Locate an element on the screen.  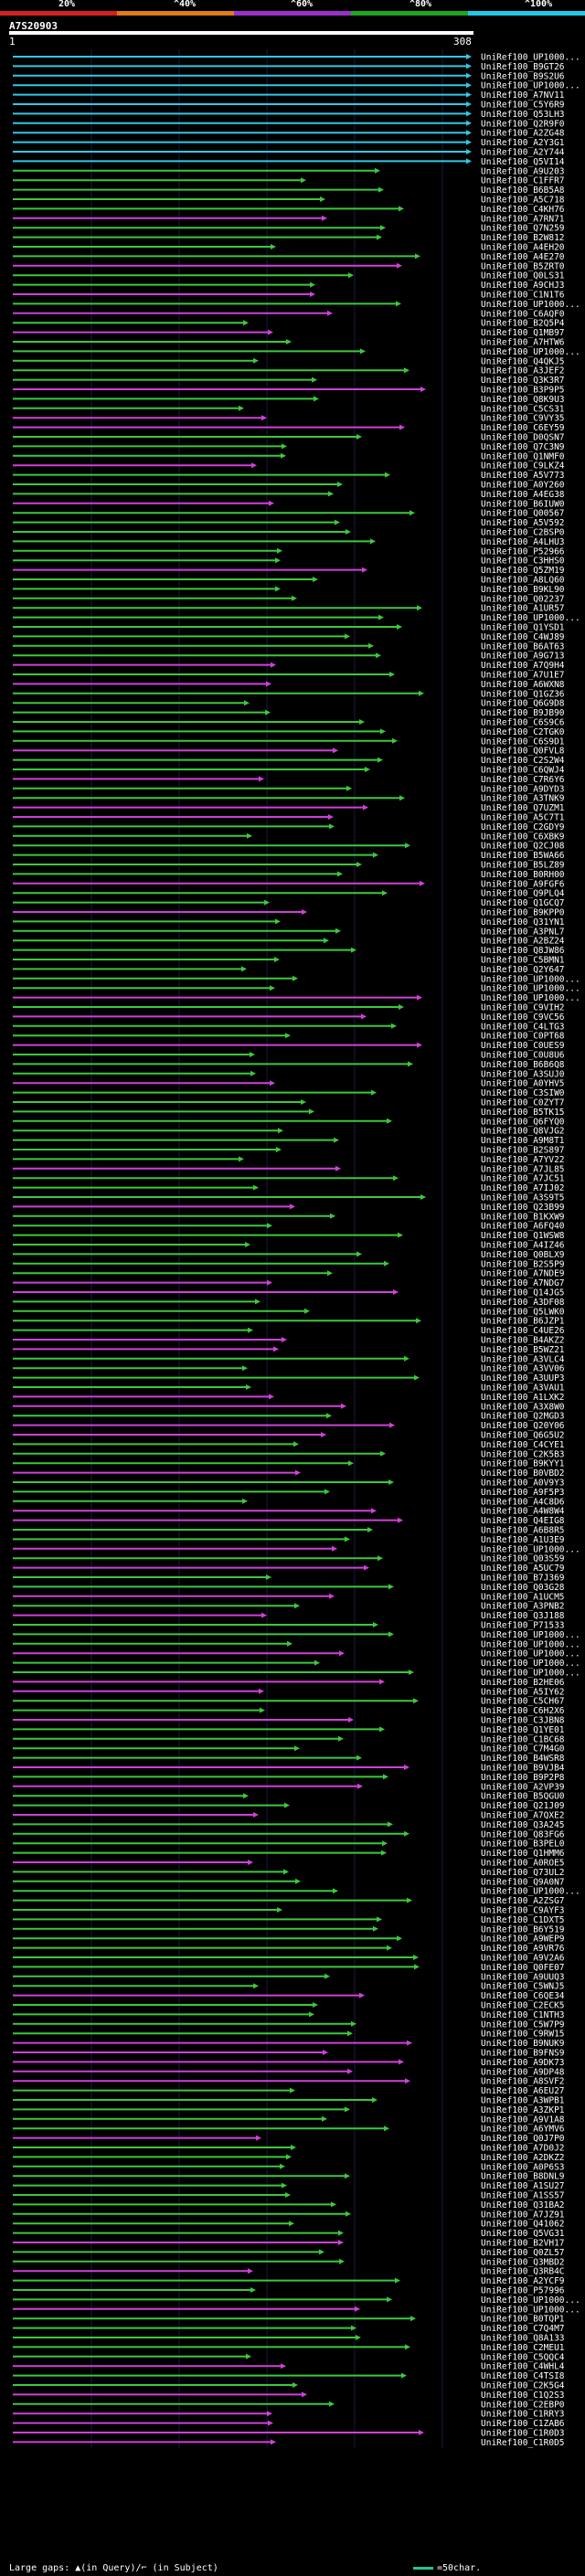
hit-label: UniRef100_Q03S59 is located at coordinates (523, 1559).